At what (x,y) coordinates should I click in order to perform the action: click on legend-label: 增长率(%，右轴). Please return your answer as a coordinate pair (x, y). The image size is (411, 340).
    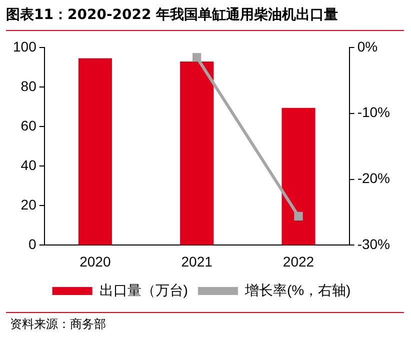
    Looking at the image, I should click on (297, 290).